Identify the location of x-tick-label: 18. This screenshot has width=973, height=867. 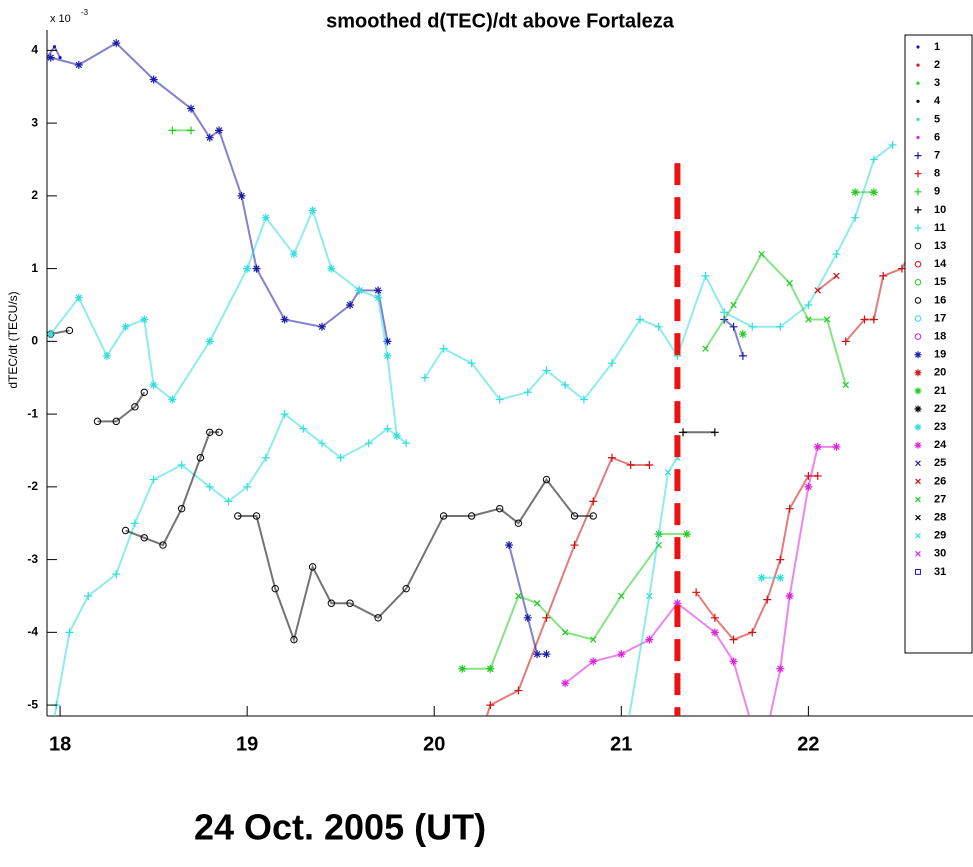
(60, 744).